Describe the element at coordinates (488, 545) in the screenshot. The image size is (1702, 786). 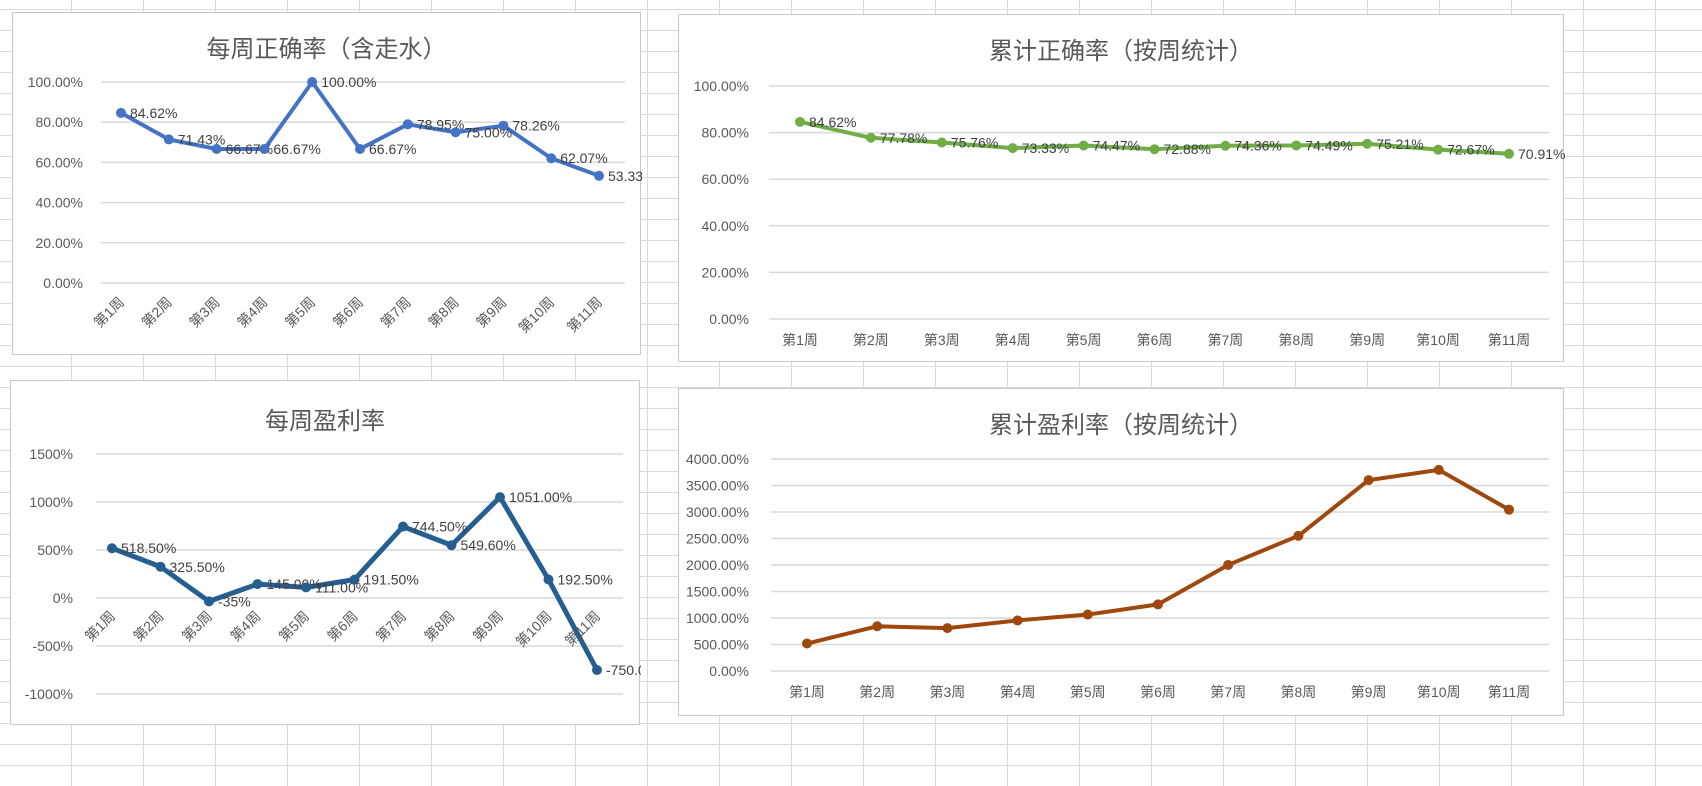
I see `data-label: 549.60%` at that location.